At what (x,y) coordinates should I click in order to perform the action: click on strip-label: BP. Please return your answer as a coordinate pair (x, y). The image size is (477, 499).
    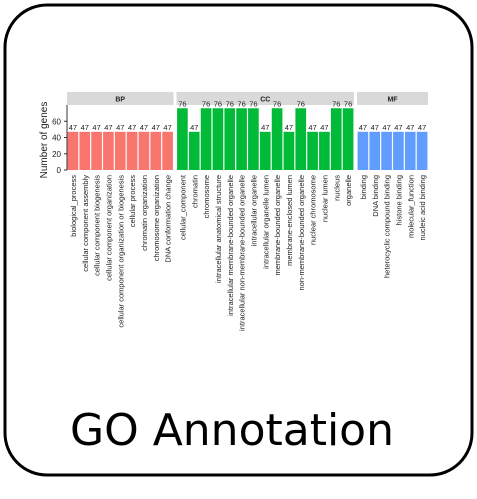
    Looking at the image, I should click on (120, 100).